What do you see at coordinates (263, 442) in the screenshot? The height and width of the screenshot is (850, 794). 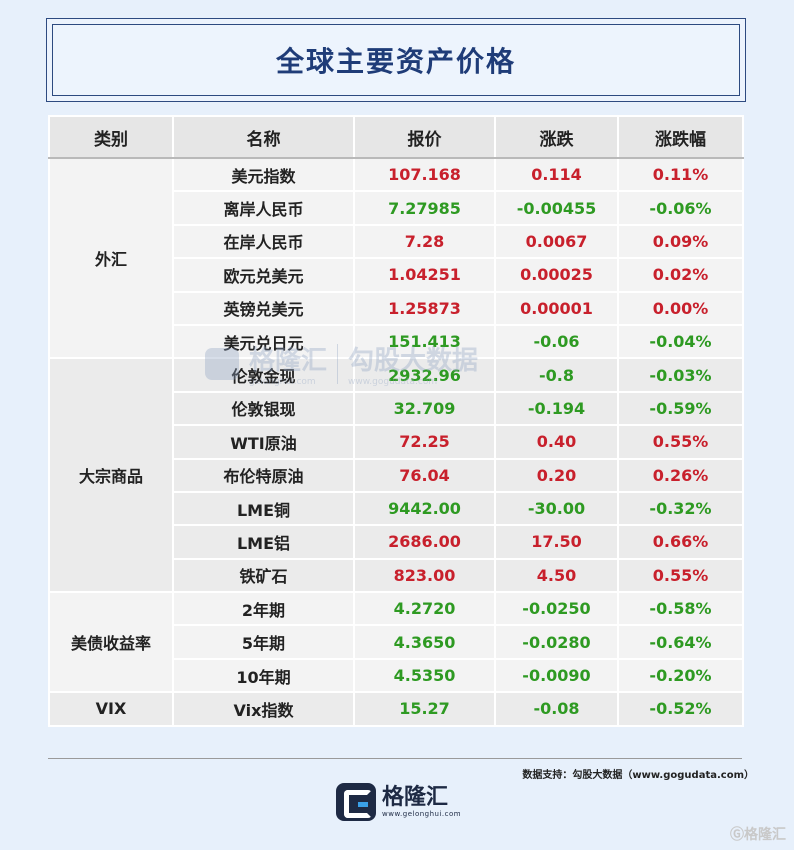 I see `name-cell: WTI原油` at bounding box center [263, 442].